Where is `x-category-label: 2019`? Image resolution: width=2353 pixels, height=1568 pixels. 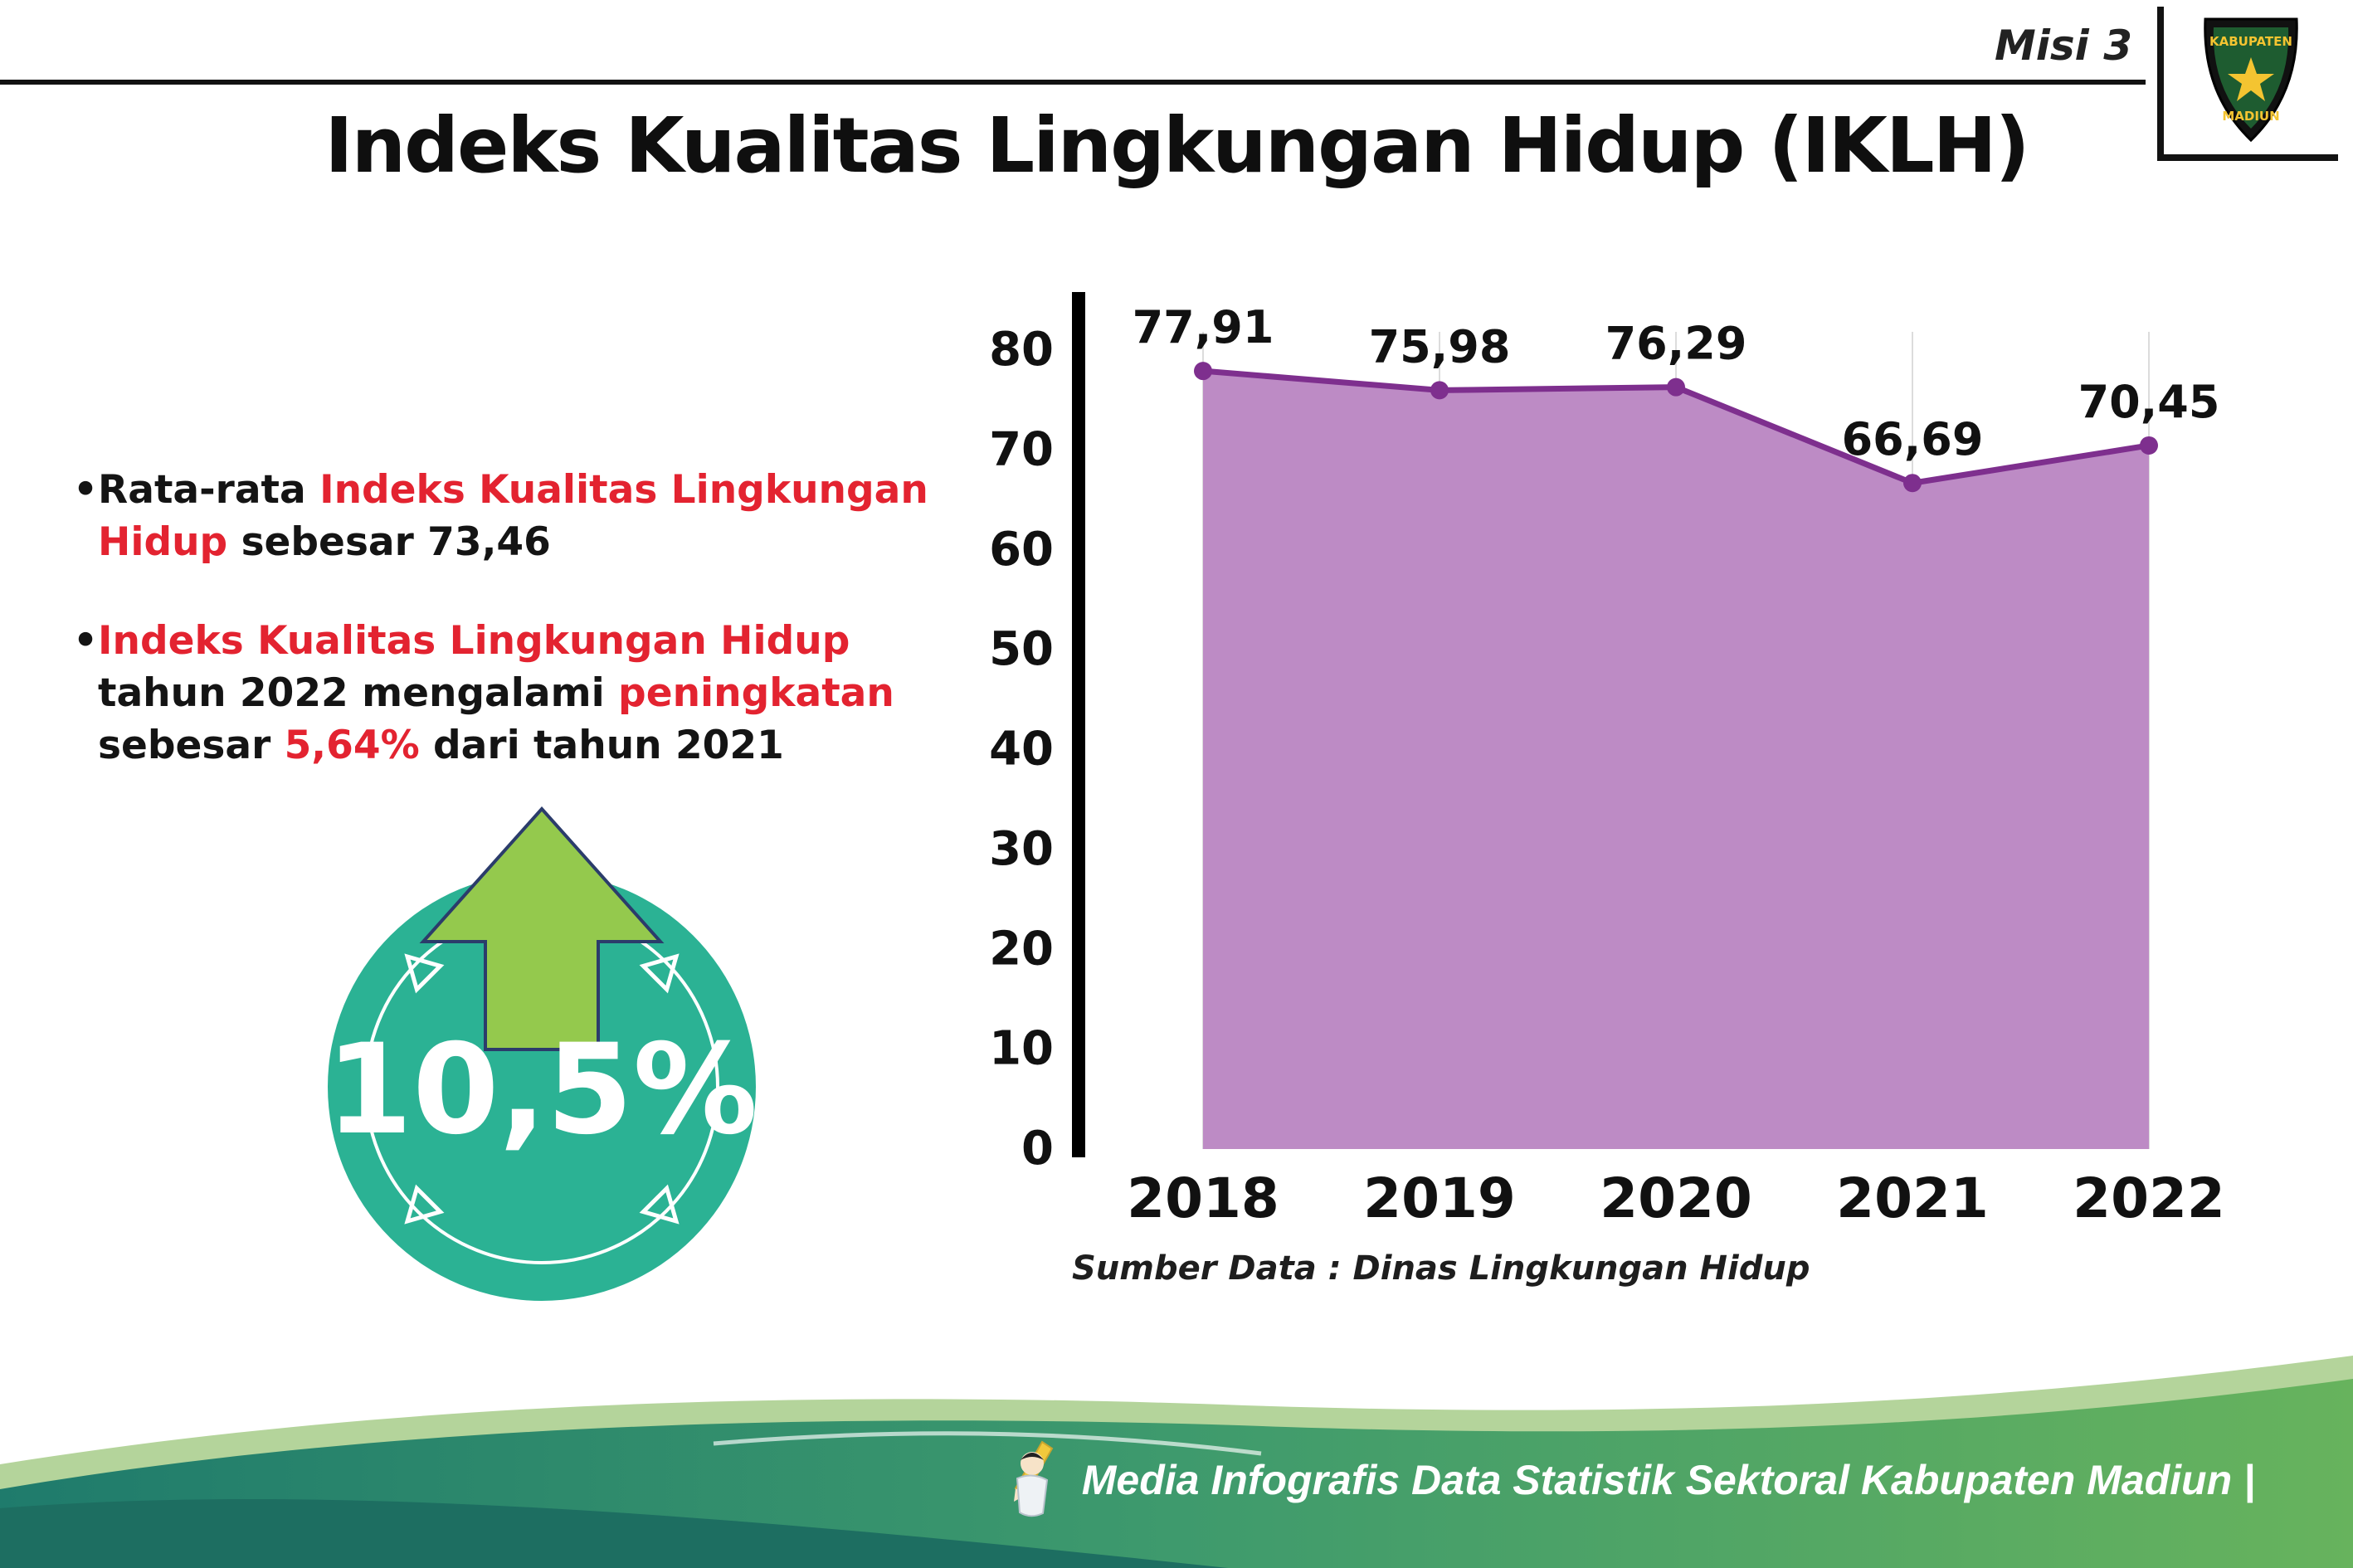
x-category-label: 2019 is located at coordinates (1439, 1198).